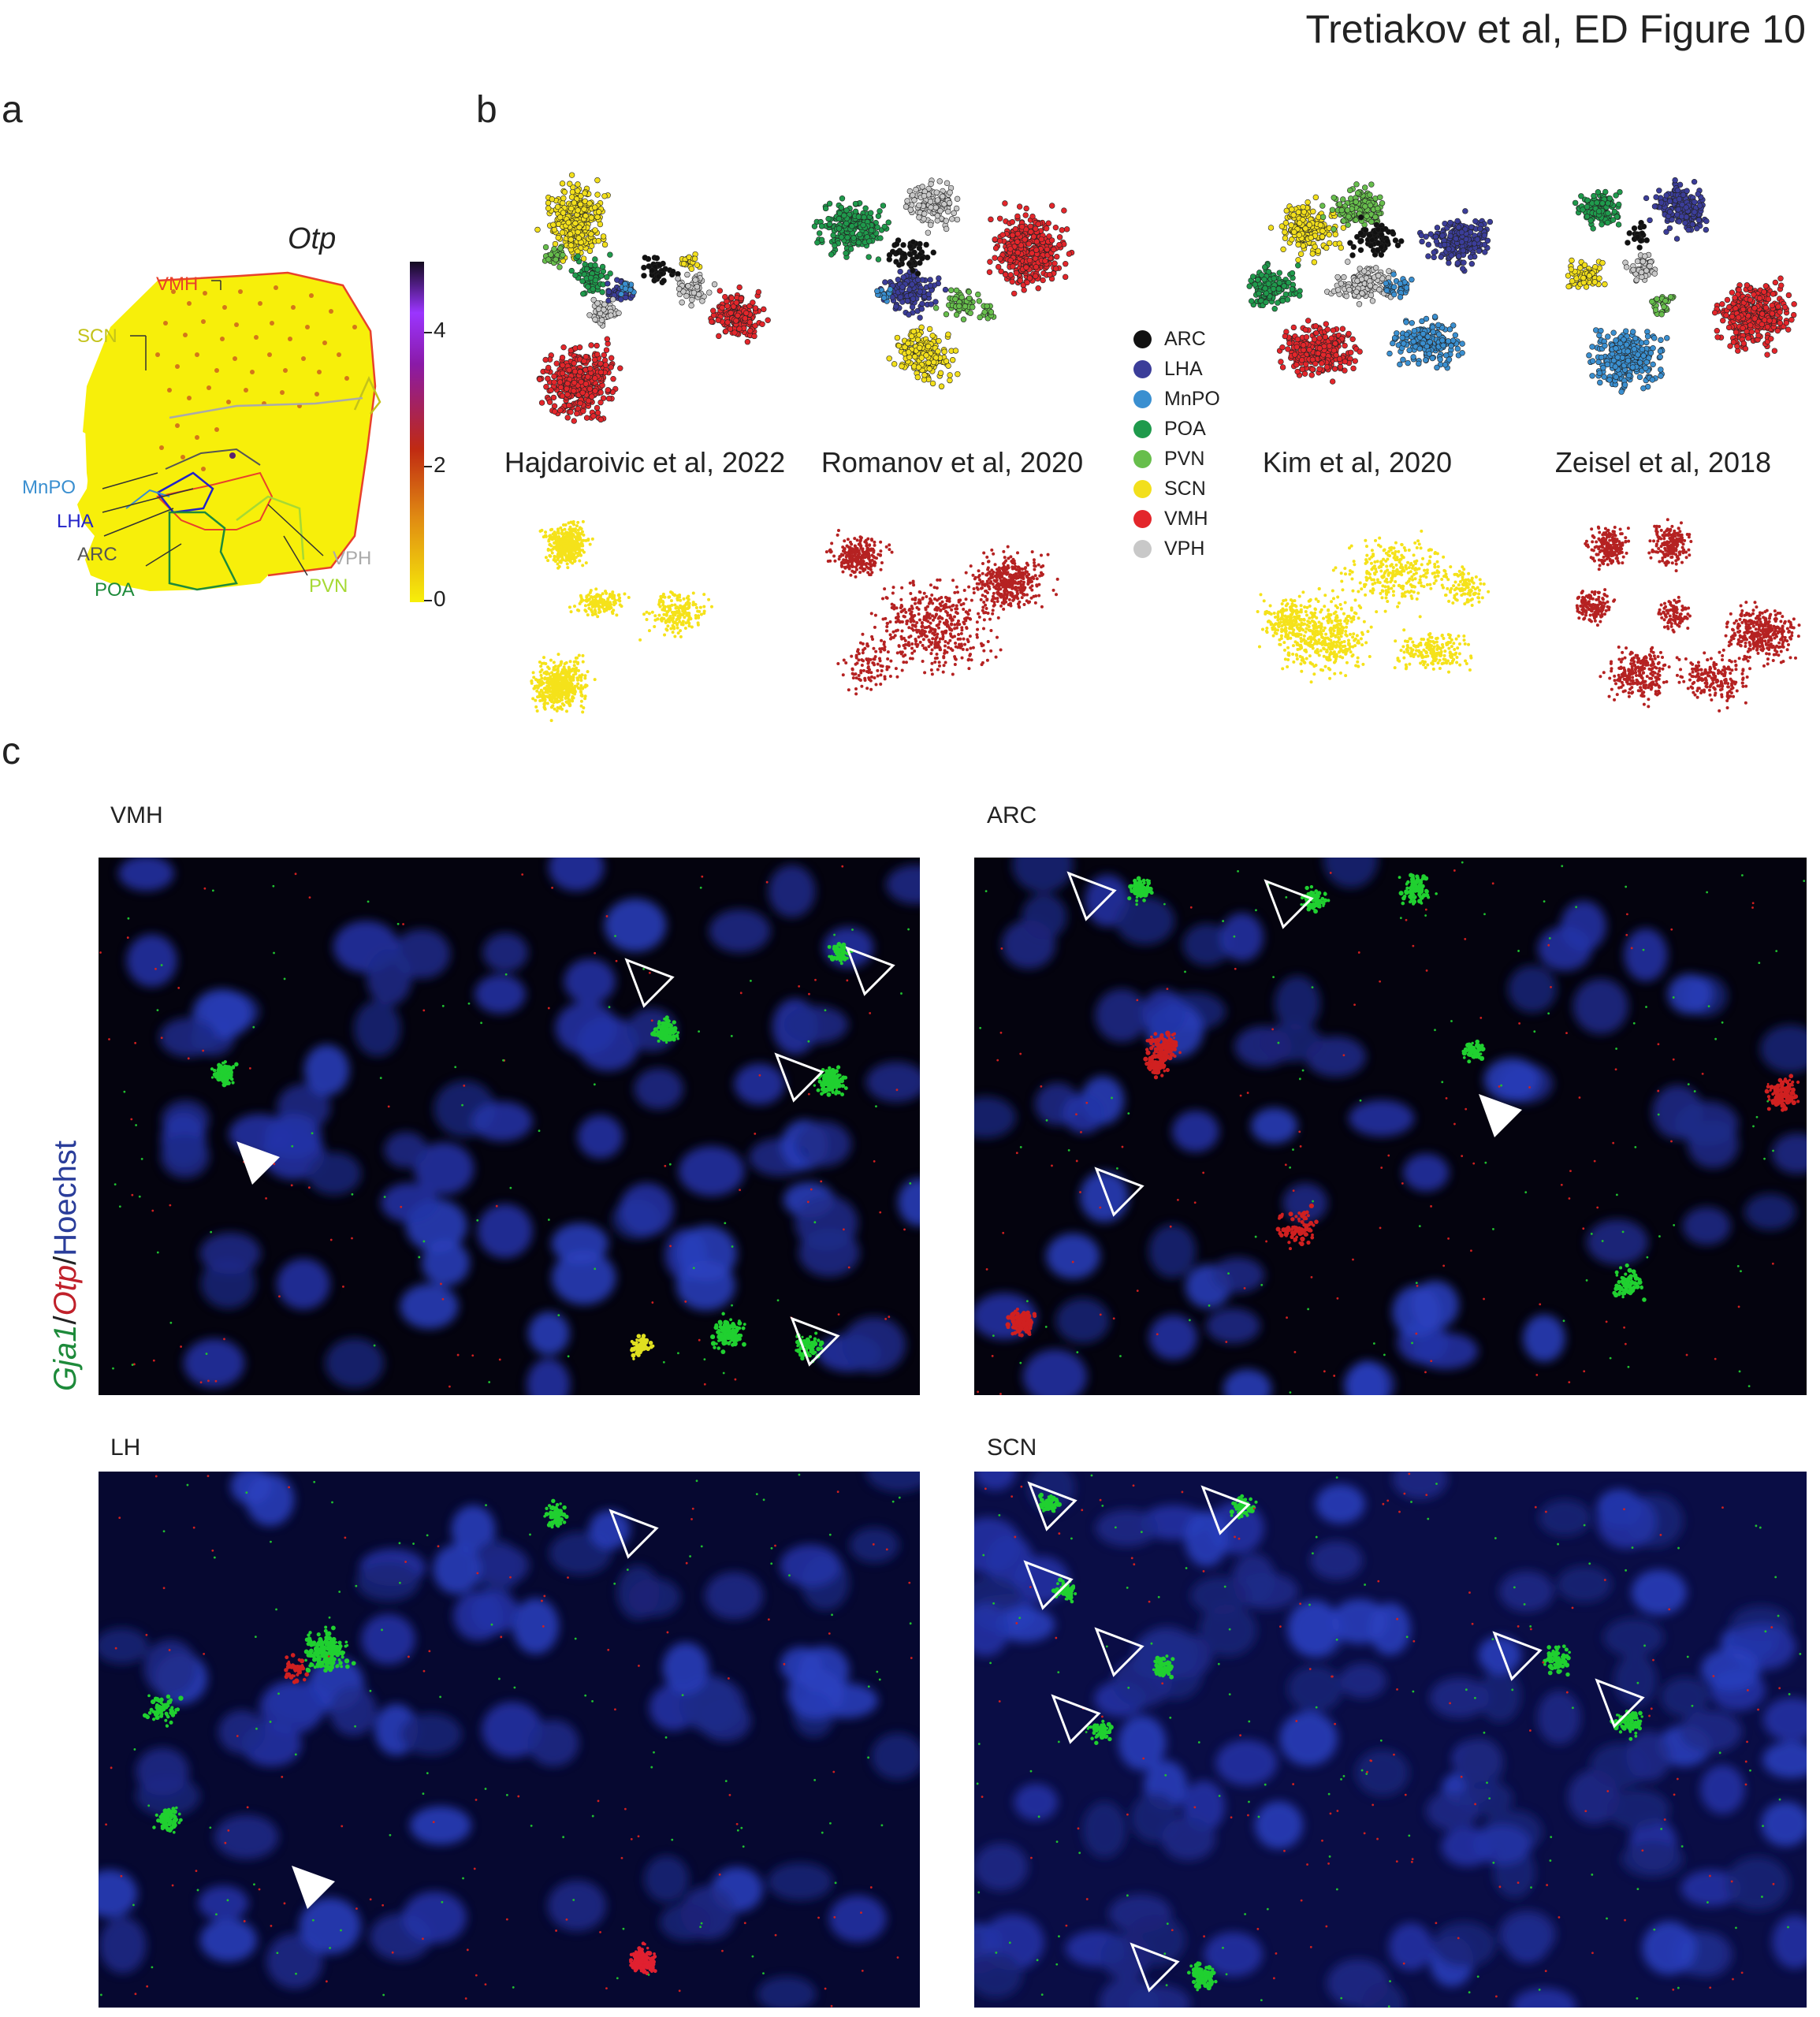 The height and width of the screenshot is (2017, 1820). What do you see at coordinates (1390, 1740) in the screenshot?
I see `micrograph-scn` at bounding box center [1390, 1740].